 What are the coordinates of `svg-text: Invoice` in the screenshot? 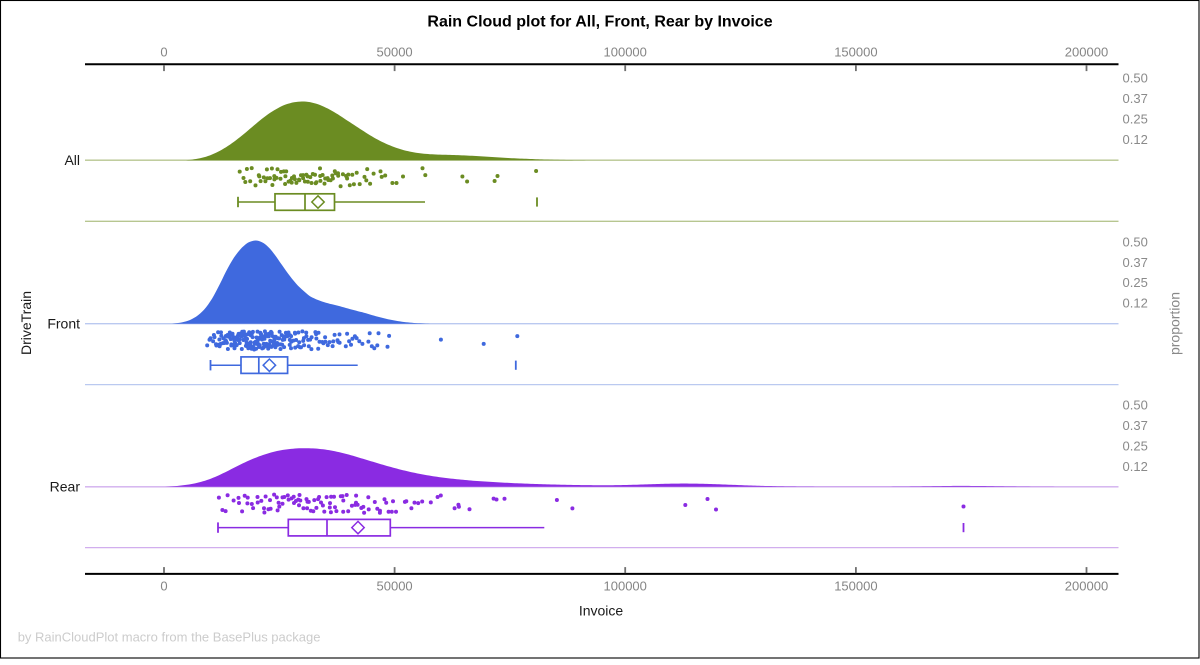 It's located at (601, 611).